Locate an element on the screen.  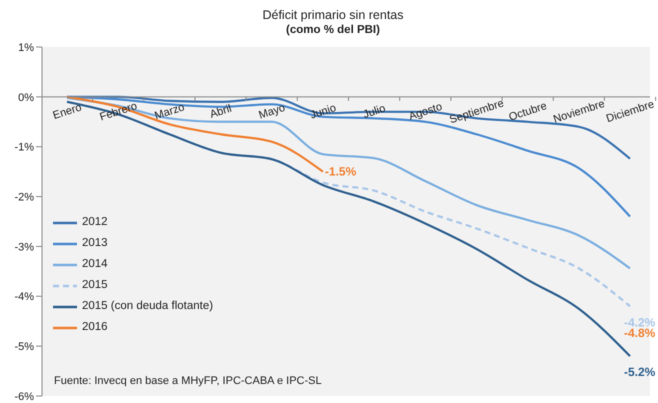
y-tick-label: -5% is located at coordinates (24, 347).